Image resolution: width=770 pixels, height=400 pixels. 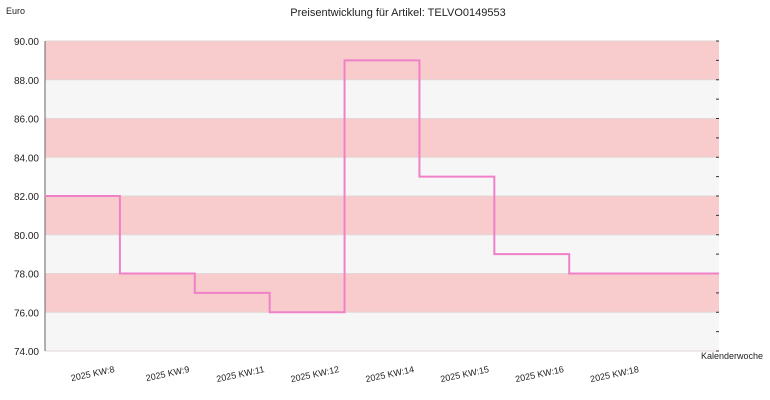 What do you see at coordinates (15, 11) in the screenshot?
I see `y-axis-label: Euro` at bounding box center [15, 11].